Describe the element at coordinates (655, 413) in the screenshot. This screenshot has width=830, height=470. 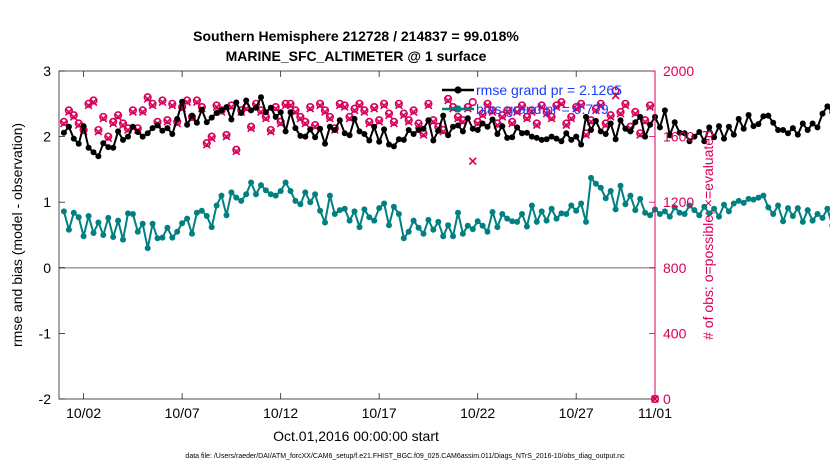
I see `x-tick-label: 11/01` at that location.